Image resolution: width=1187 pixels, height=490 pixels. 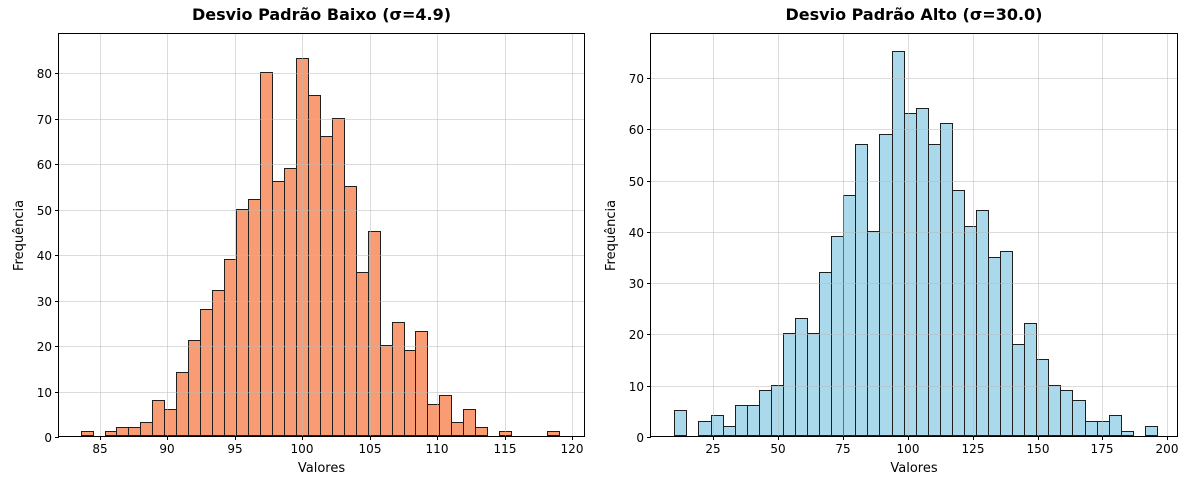 What do you see at coordinates (1102, 449) in the screenshot?
I see `tick-label: 175` at bounding box center [1102, 449].